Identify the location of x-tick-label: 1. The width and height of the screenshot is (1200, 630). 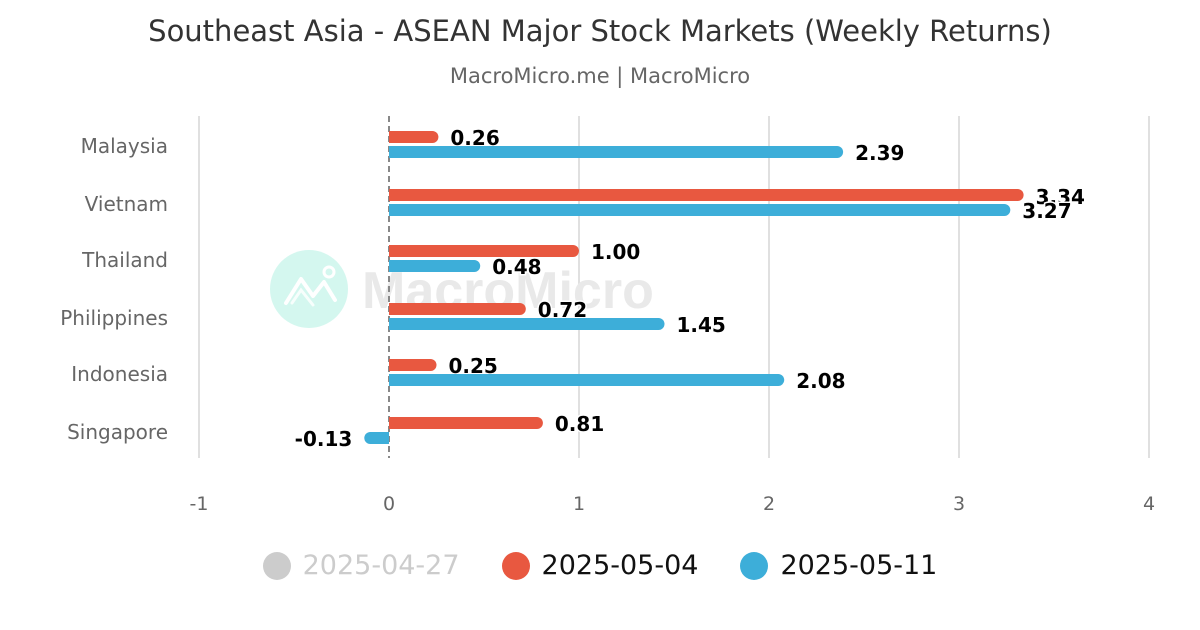
(579, 504).